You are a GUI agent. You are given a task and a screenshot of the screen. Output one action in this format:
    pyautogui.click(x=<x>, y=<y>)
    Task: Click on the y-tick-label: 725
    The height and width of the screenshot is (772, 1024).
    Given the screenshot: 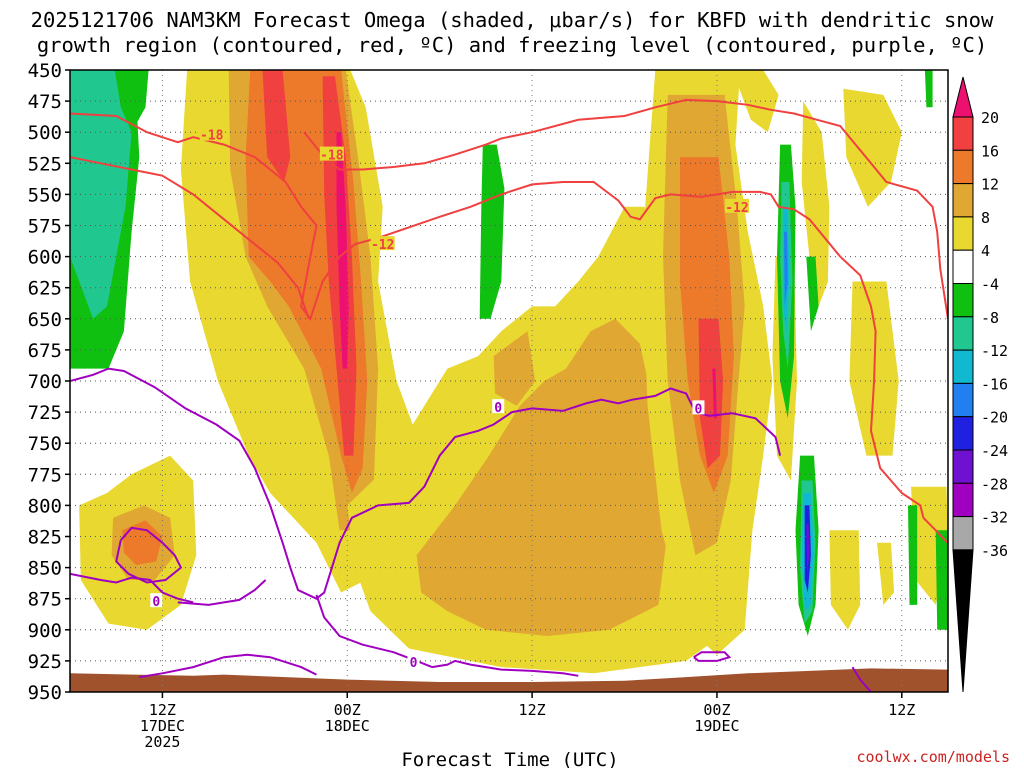 What is the action you would take?
    pyautogui.click(x=45, y=413)
    